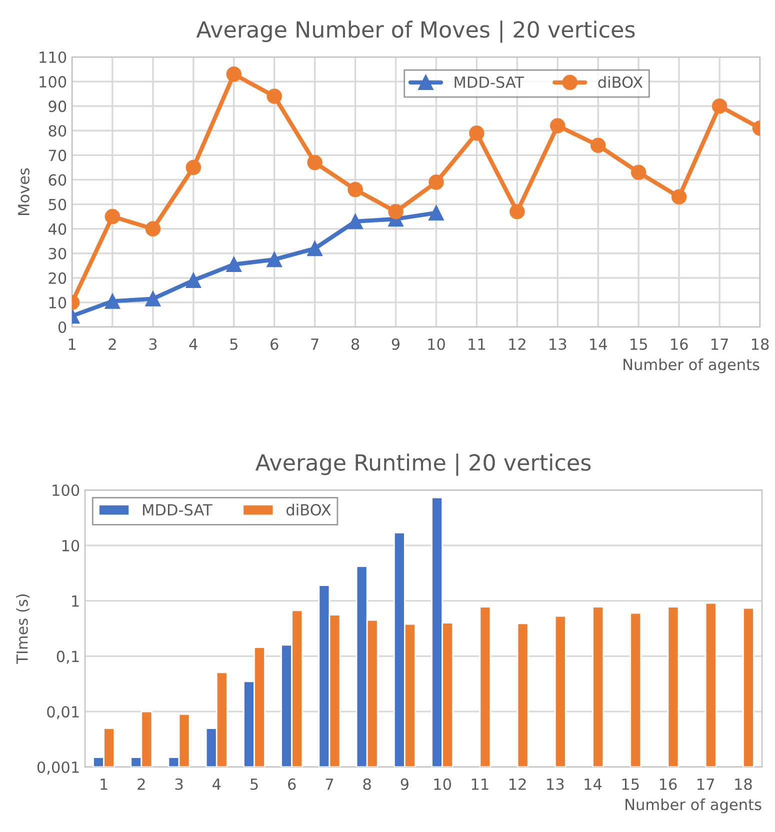 This screenshot has width=775, height=832. Describe the element at coordinates (57, 131) in the screenshot. I see `y-tick-label: 80` at that location.